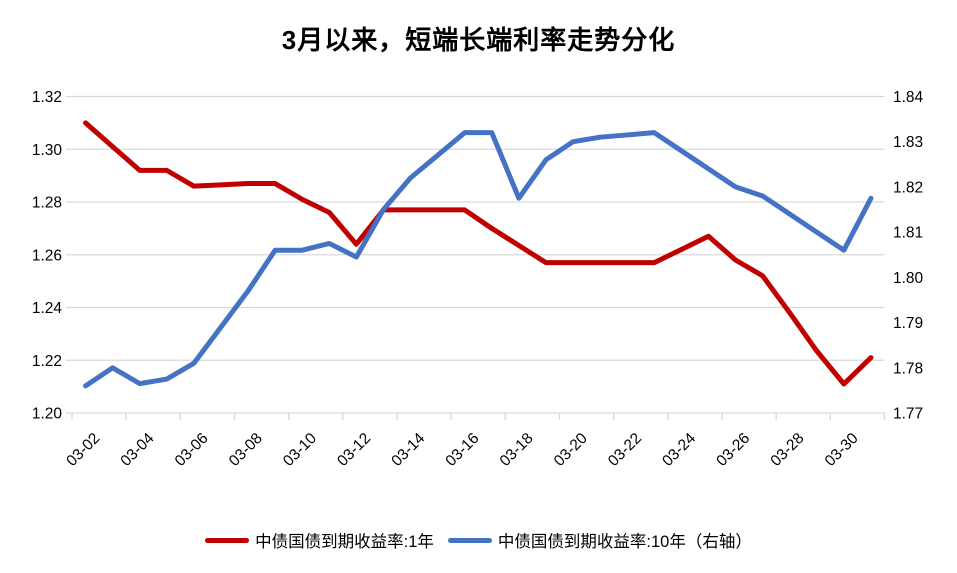 This screenshot has height=573, width=957. I want to click on x-axis-tick-label: 03-20, so click(571, 450).